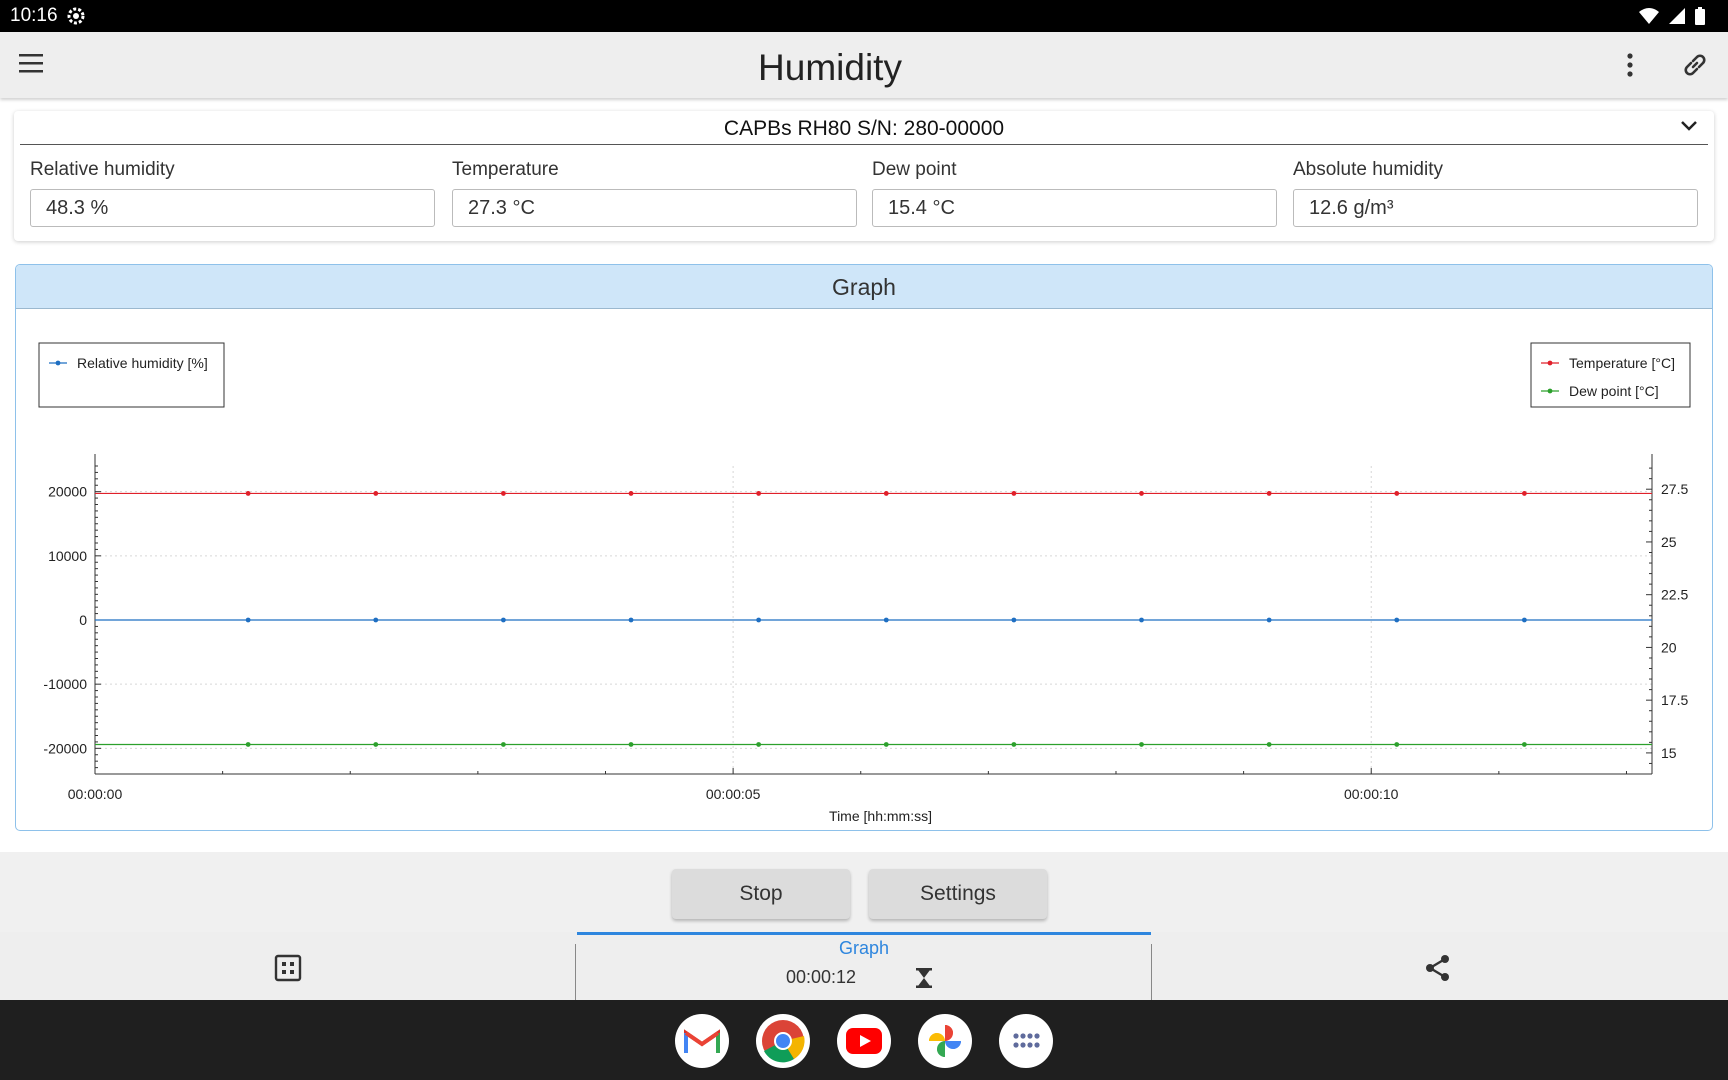 This screenshot has height=1080, width=1728. Describe the element at coordinates (95, 794) in the screenshot. I see `x-tick-label: 00:00:00` at that location.